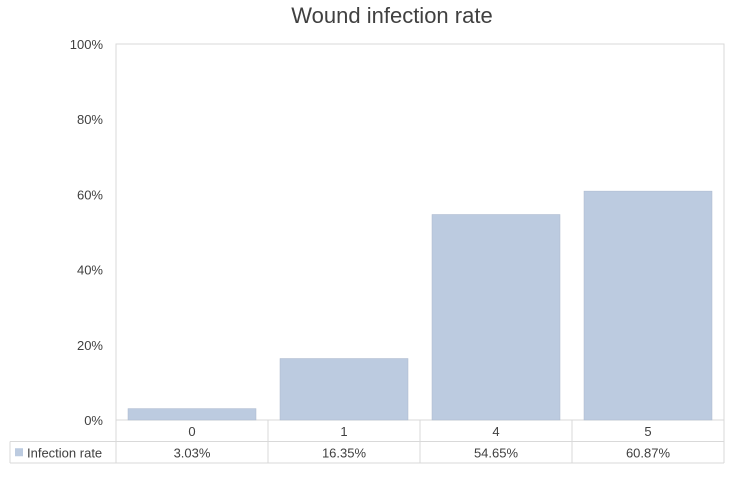 The height and width of the screenshot is (478, 740). What do you see at coordinates (90, 119) in the screenshot?
I see `y-tick-label: 80%` at bounding box center [90, 119].